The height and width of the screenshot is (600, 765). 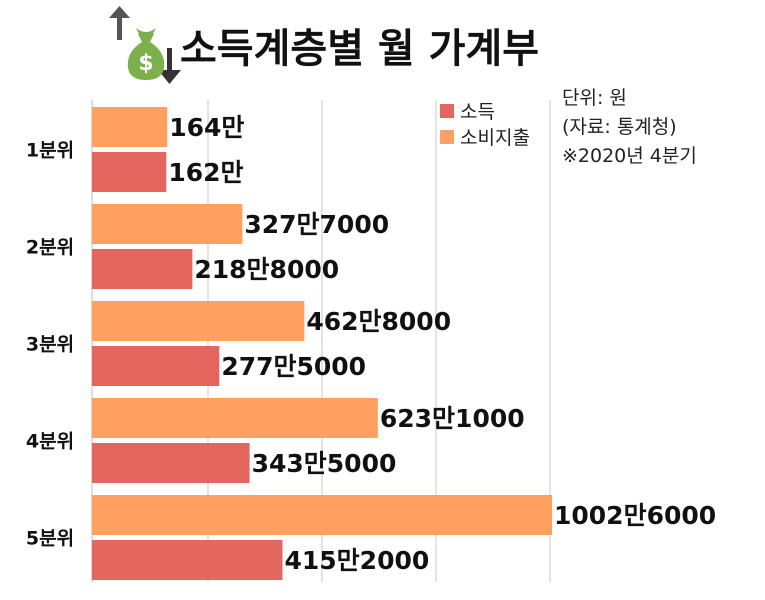 I want to click on source-note: (자료: 통계청), so click(x=619, y=127).